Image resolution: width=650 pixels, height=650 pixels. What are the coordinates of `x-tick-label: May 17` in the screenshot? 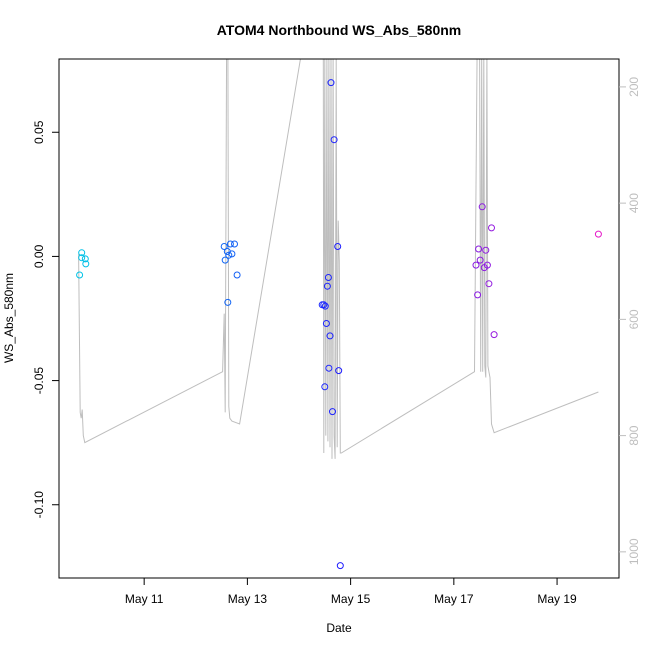 It's located at (454, 599).